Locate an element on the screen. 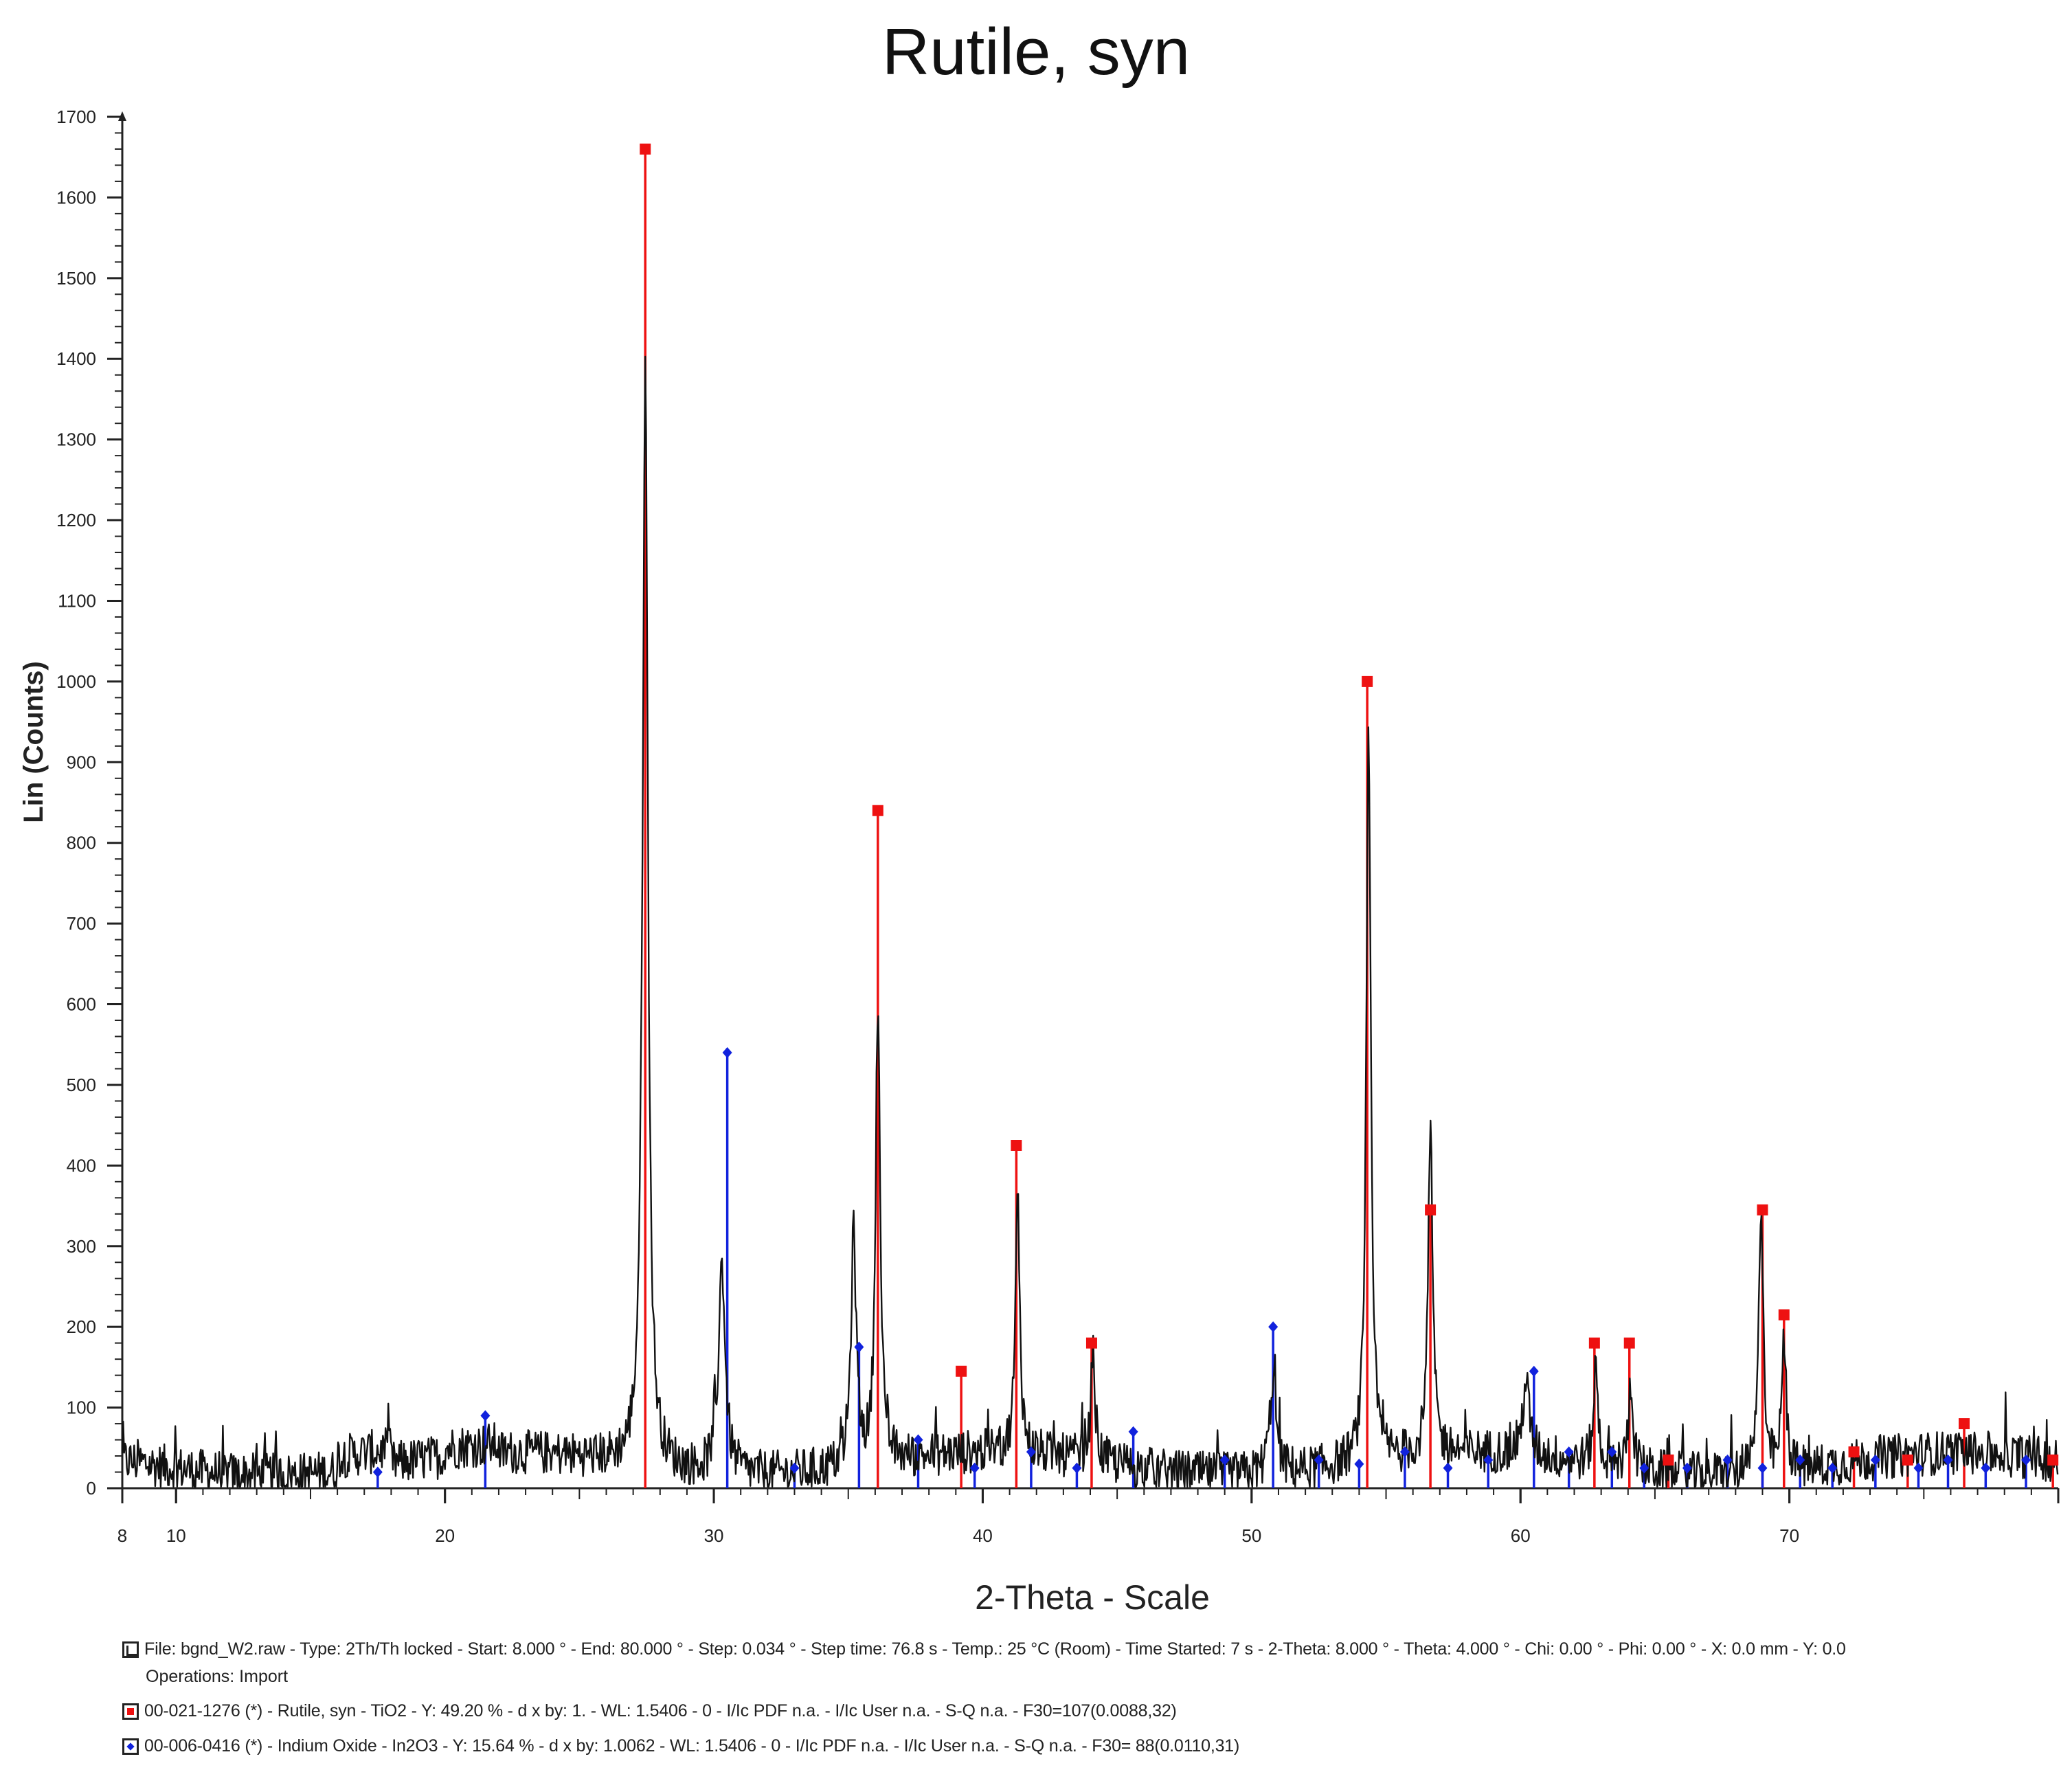 Image resolution: width=2072 pixels, height=1772 pixels. red-square-icon is located at coordinates (130, 1712).